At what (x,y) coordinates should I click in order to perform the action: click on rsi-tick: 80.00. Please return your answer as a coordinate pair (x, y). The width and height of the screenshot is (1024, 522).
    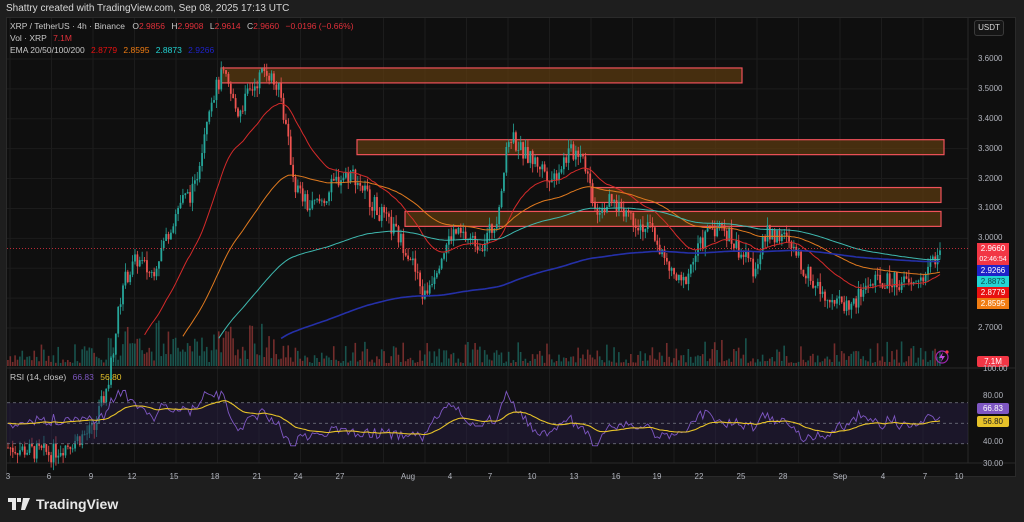
    Looking at the image, I should click on (993, 395).